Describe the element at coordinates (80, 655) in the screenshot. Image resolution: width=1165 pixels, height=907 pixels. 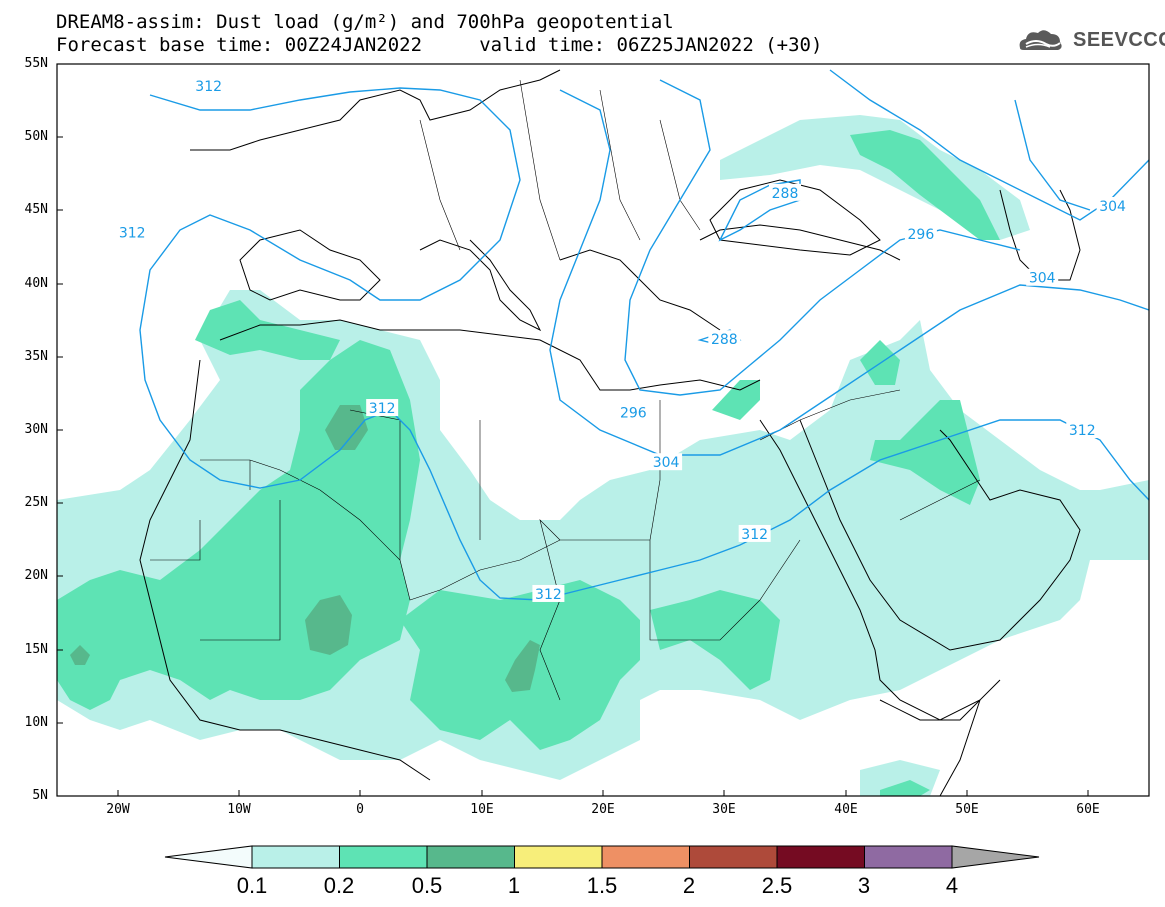
I see `dust-region-high-senegal` at that location.